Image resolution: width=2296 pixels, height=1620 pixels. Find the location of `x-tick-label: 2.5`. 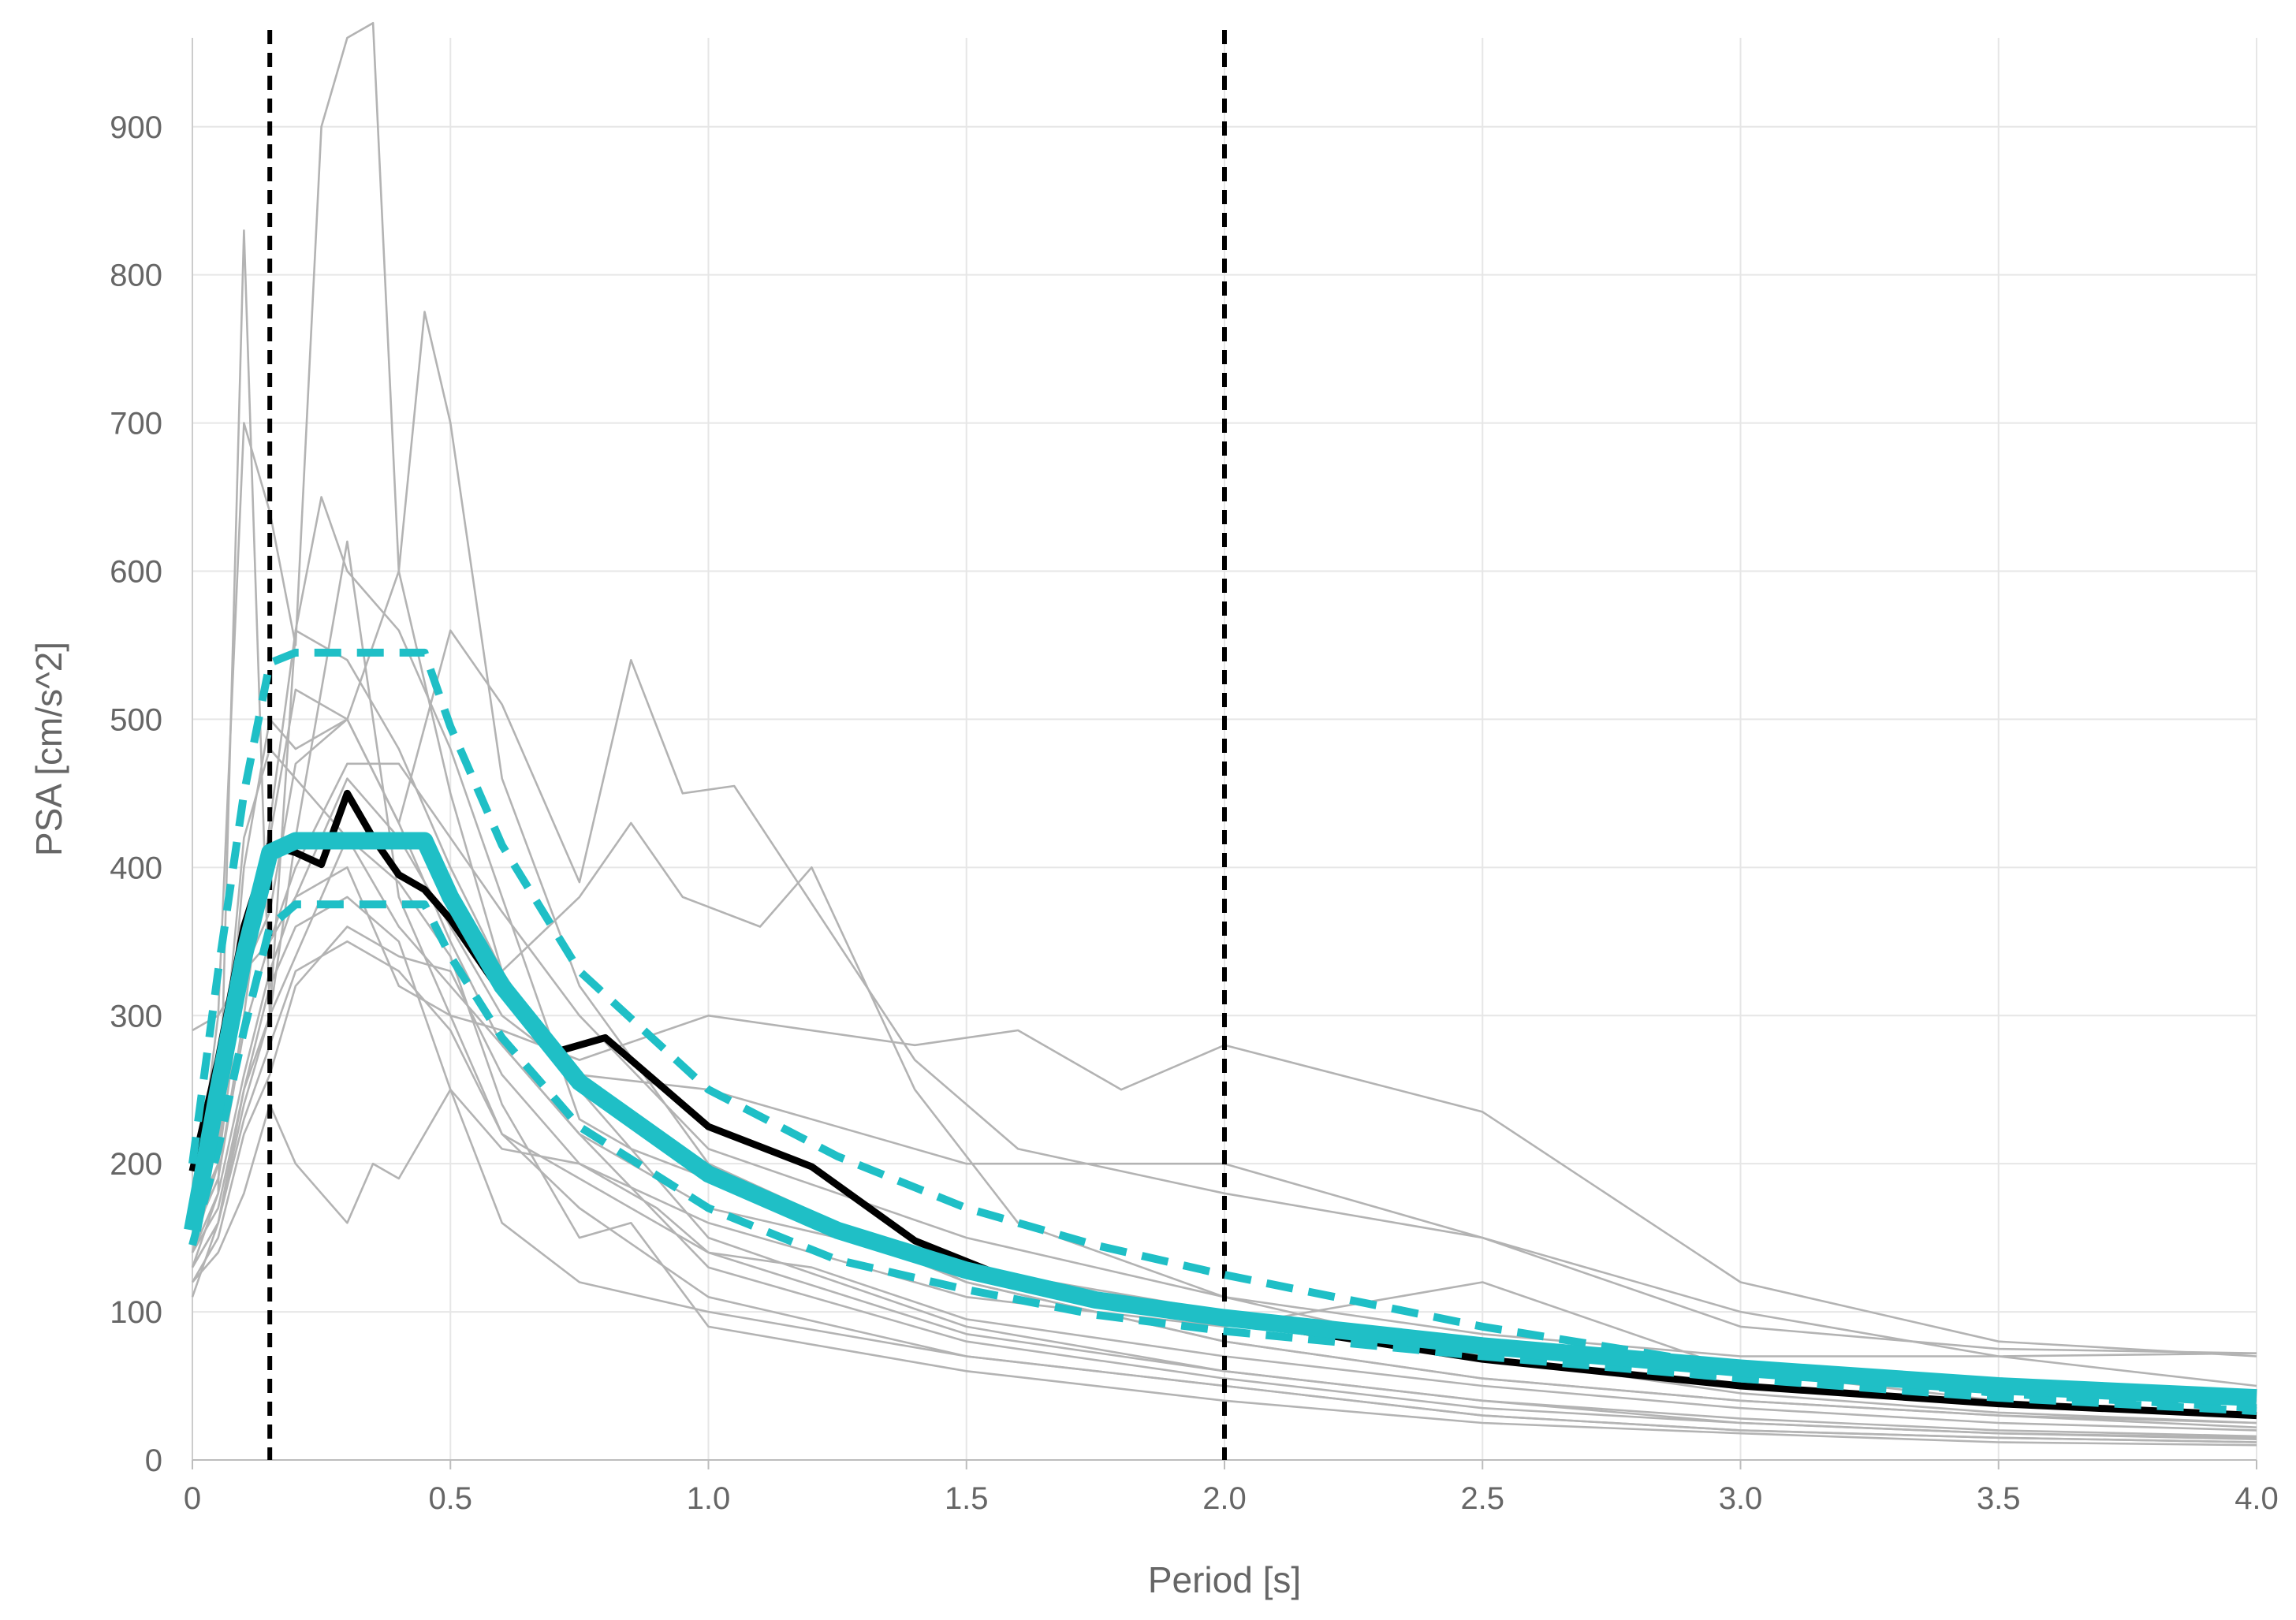

x-tick-label: 2.5 is located at coordinates (1482, 1499).